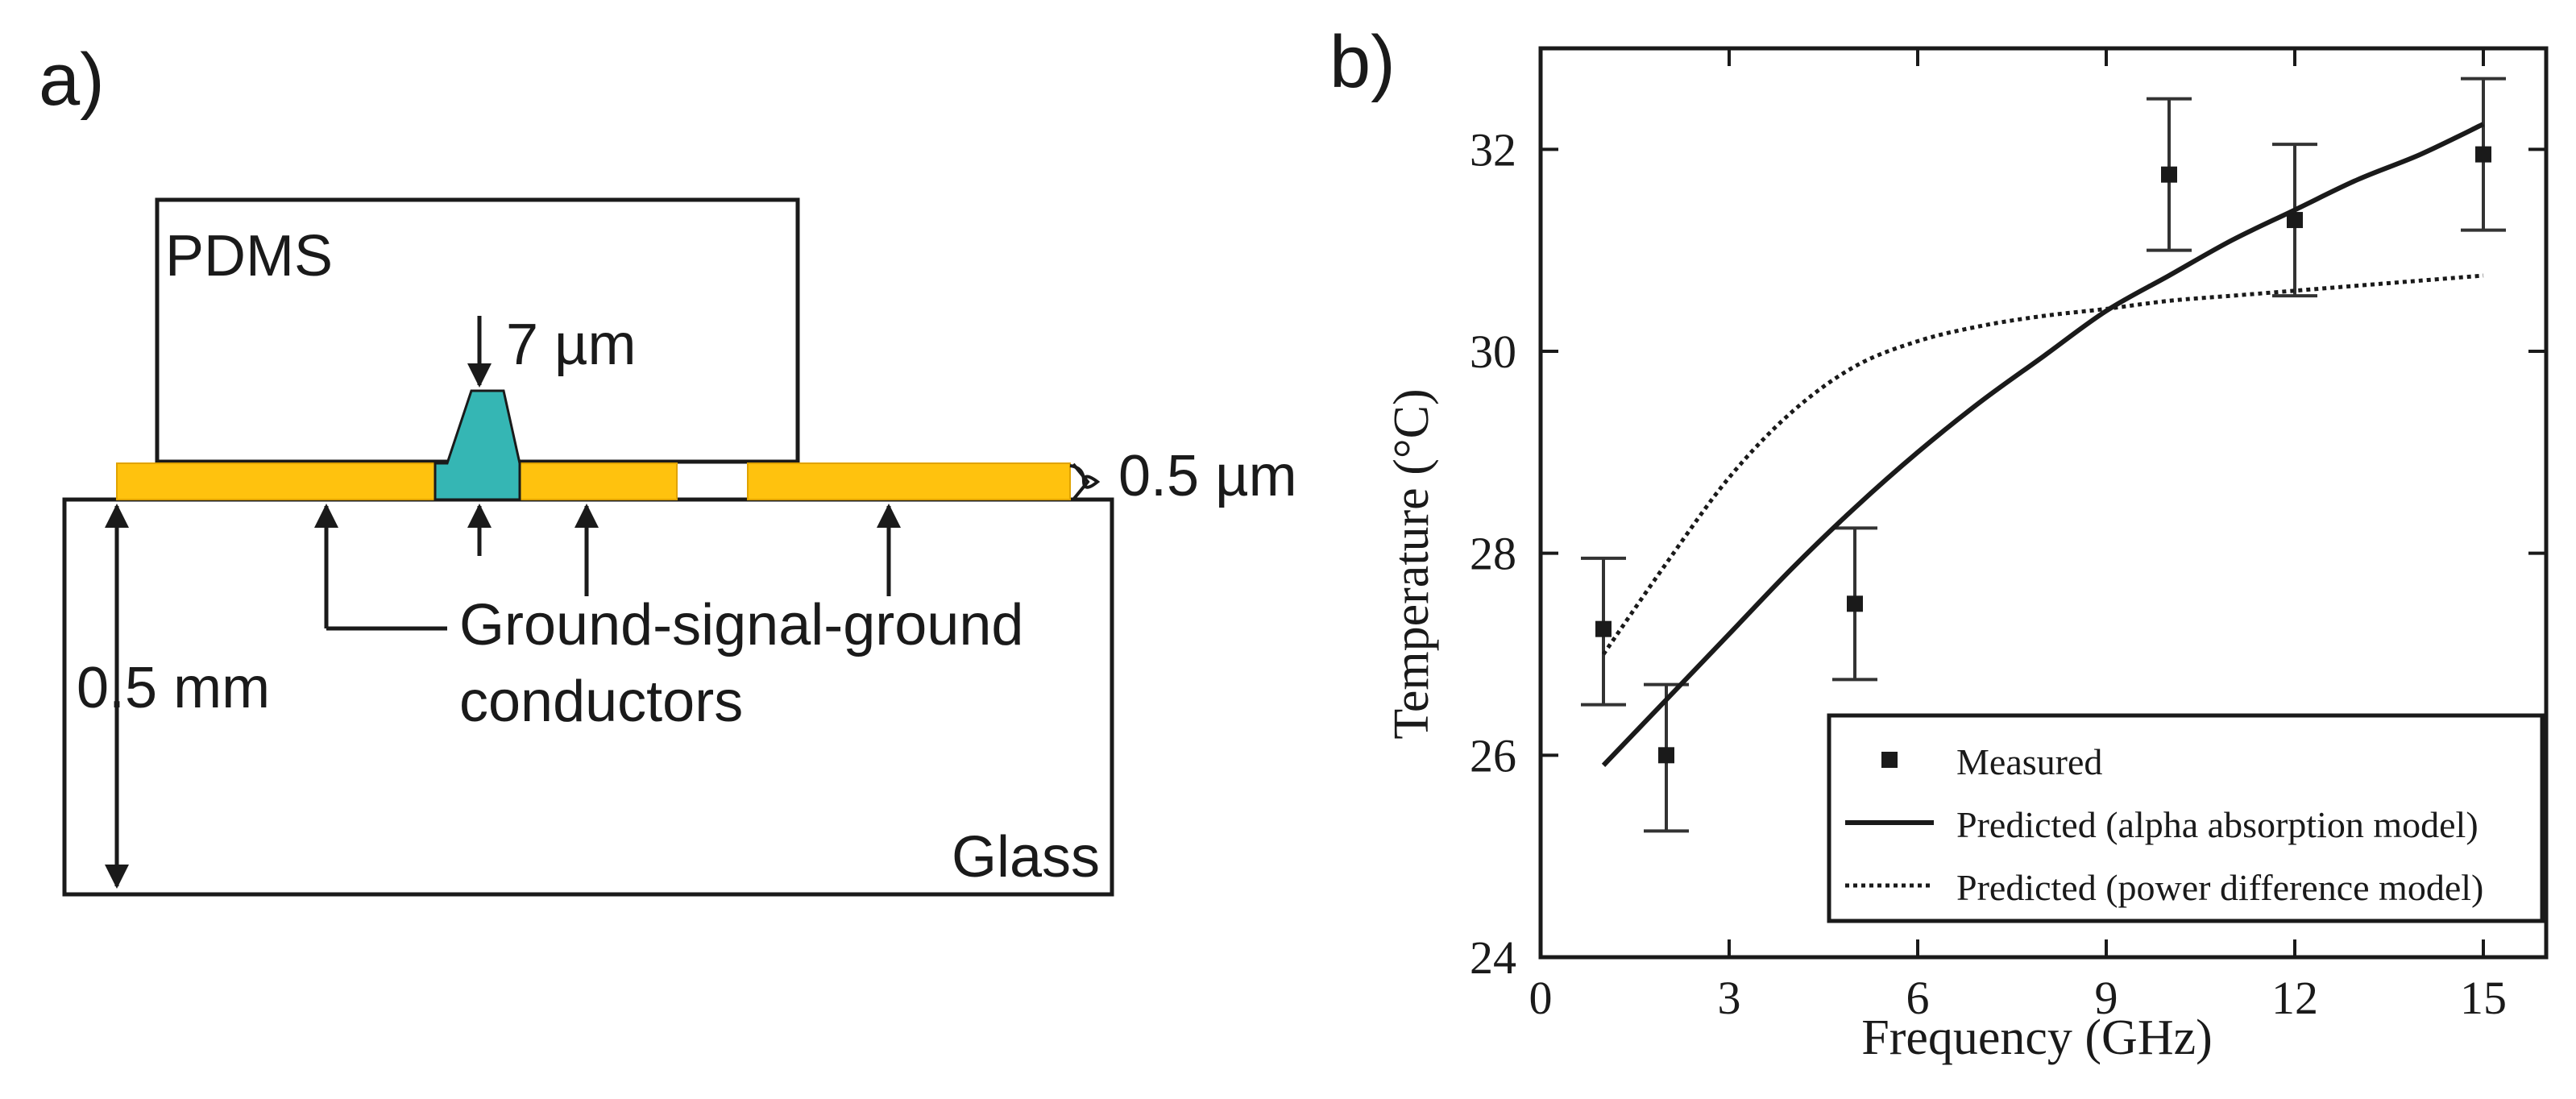 The width and height of the screenshot is (2576, 1099). Describe the element at coordinates (1493, 755) in the screenshot. I see `y-tick-label: 26` at that location.